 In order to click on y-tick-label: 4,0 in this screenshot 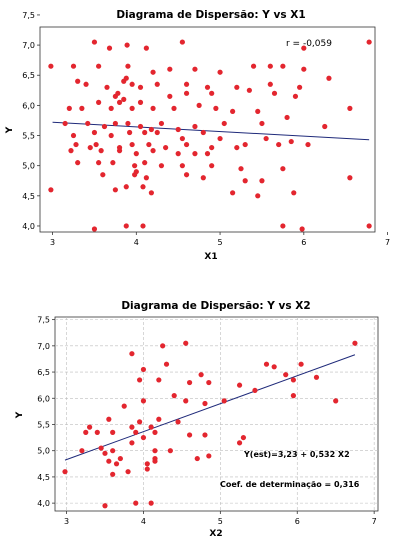, I will do `click(28, 226)`.